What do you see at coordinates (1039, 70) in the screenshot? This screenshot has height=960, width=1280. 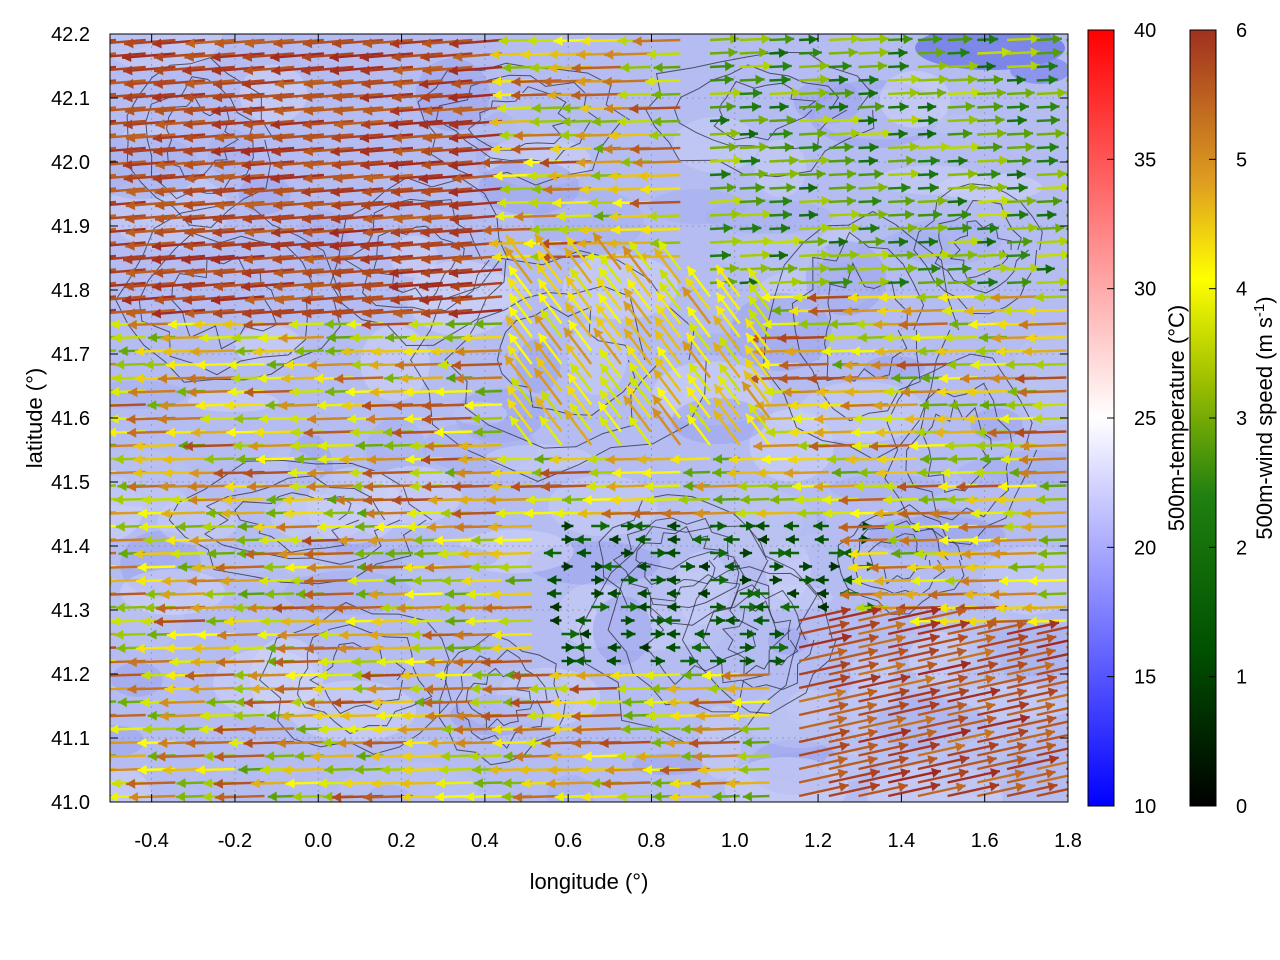 I see `cold-patch` at bounding box center [1039, 70].